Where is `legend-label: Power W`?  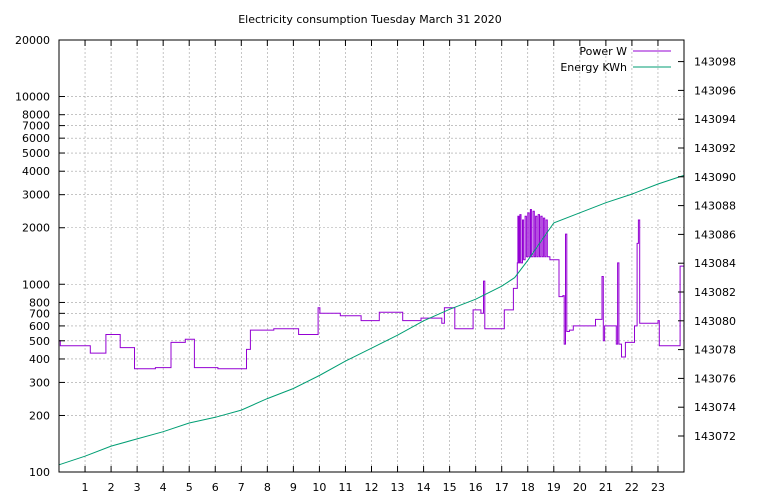 legend-label: Power W is located at coordinates (603, 51).